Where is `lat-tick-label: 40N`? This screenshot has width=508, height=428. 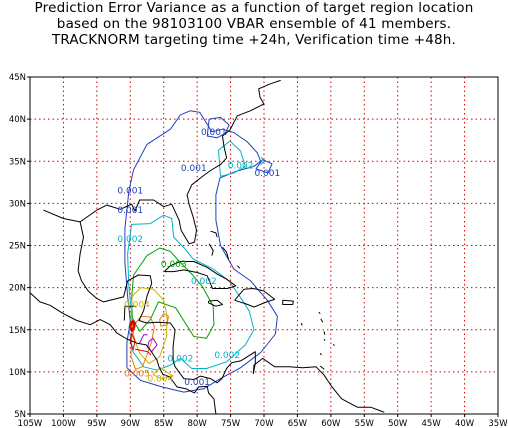 lat-tick-label: 40N is located at coordinates (17, 120).